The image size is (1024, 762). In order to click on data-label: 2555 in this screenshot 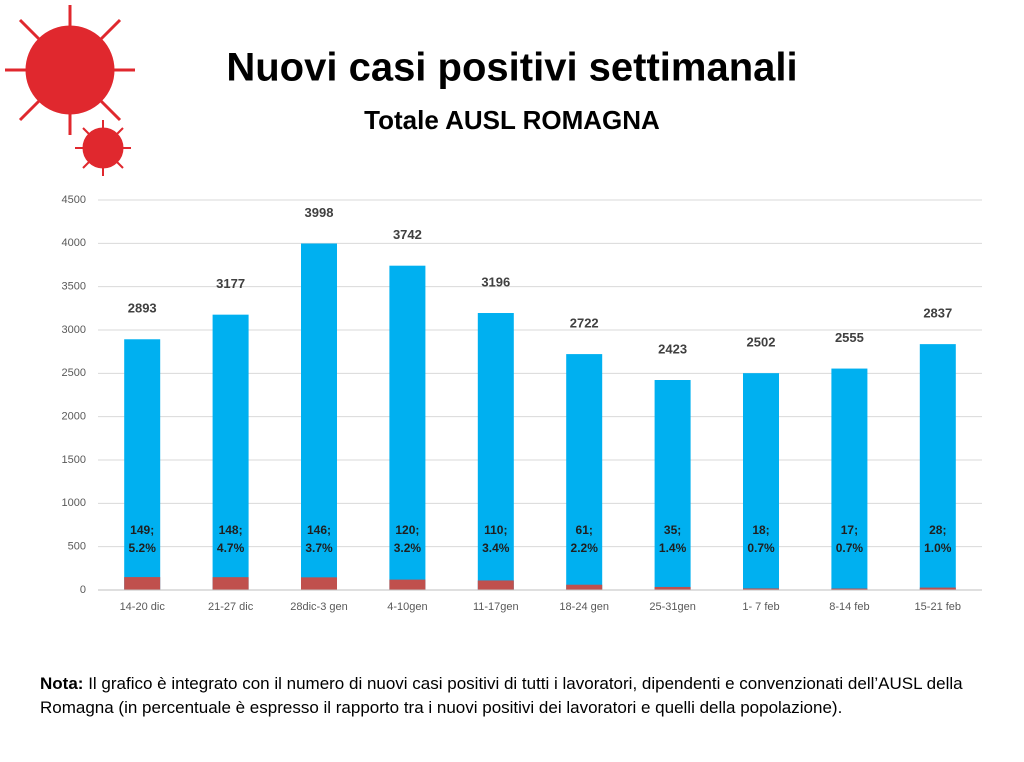, I will do `click(849, 337)`.